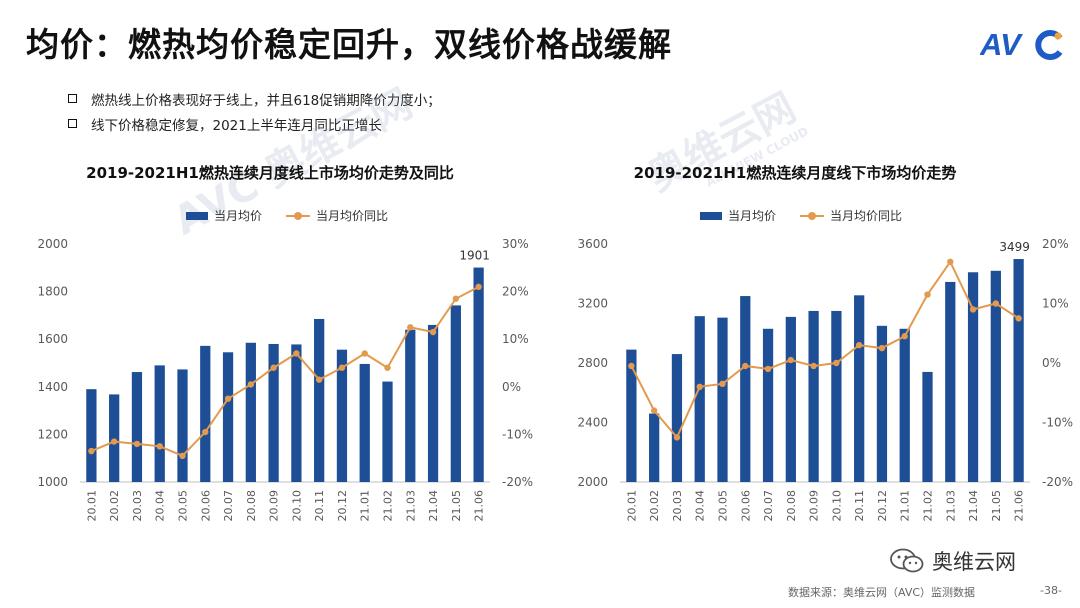 The height and width of the screenshot is (608, 1080). I want to click on x-tick-label: 20.07, so click(768, 506).